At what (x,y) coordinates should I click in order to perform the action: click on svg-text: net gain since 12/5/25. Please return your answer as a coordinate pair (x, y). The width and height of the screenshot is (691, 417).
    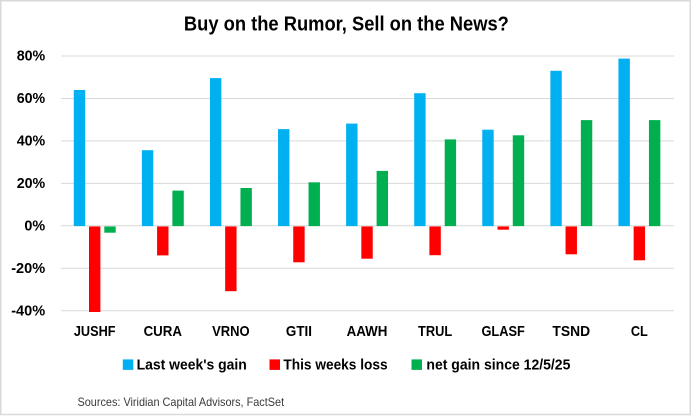
    Looking at the image, I should click on (498, 364).